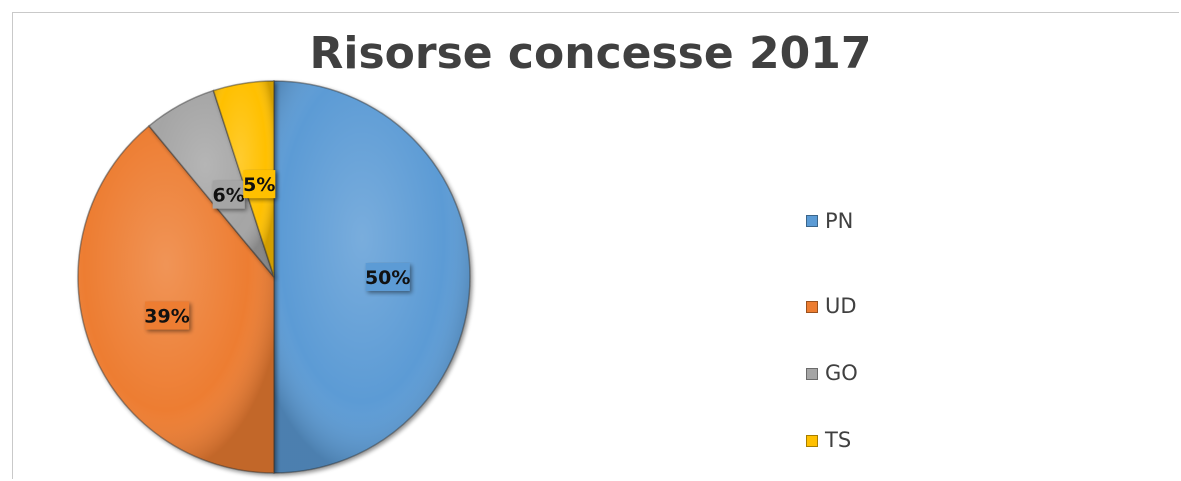 This screenshot has width=1181, height=481. I want to click on chart-title: Risorse concesse 2017, so click(590, 53).